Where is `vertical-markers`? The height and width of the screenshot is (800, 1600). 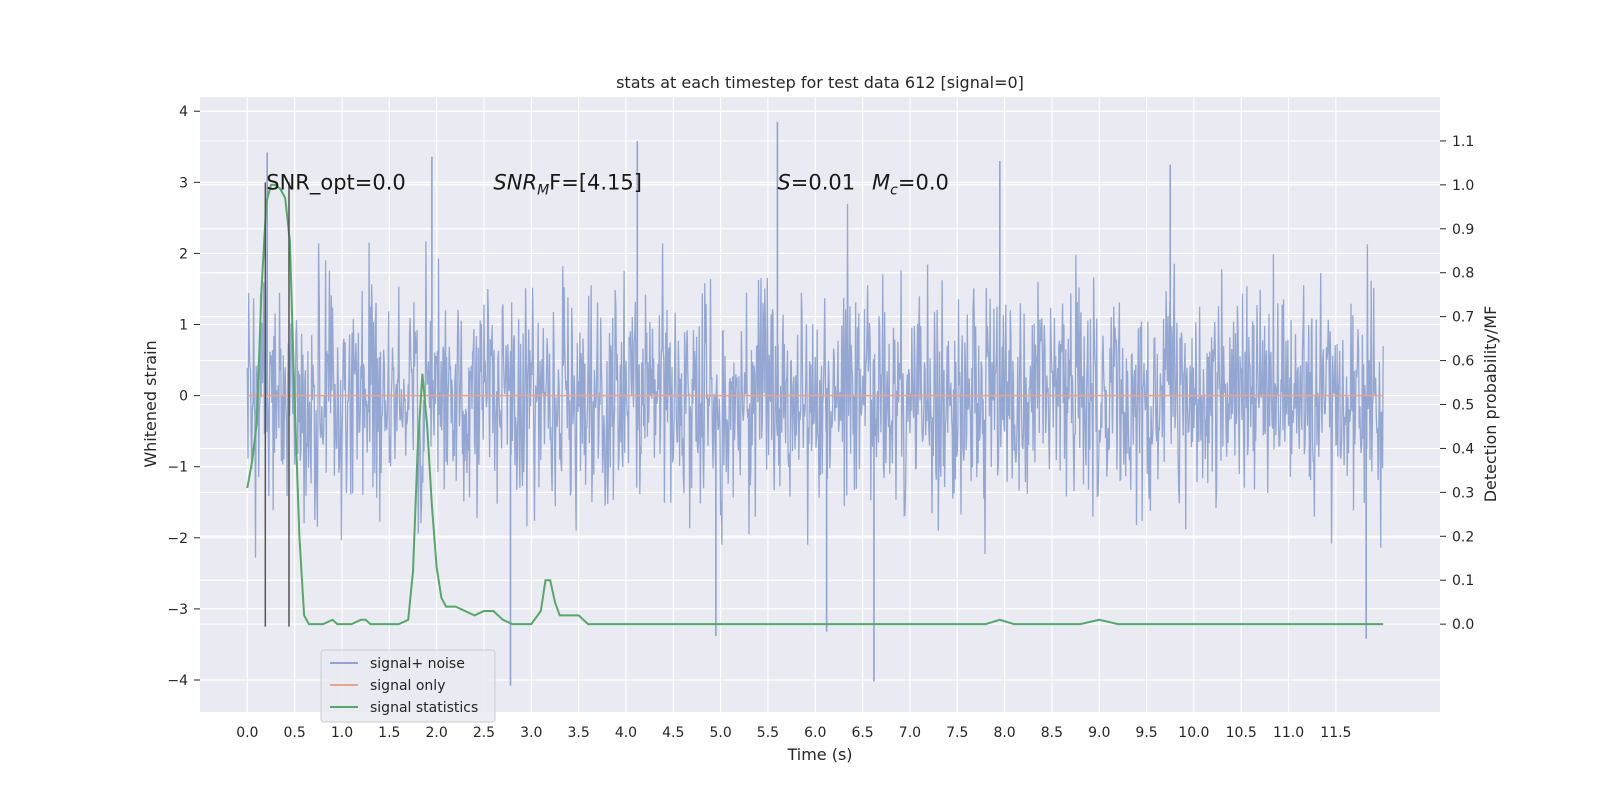 vertical-markers is located at coordinates (277, 404).